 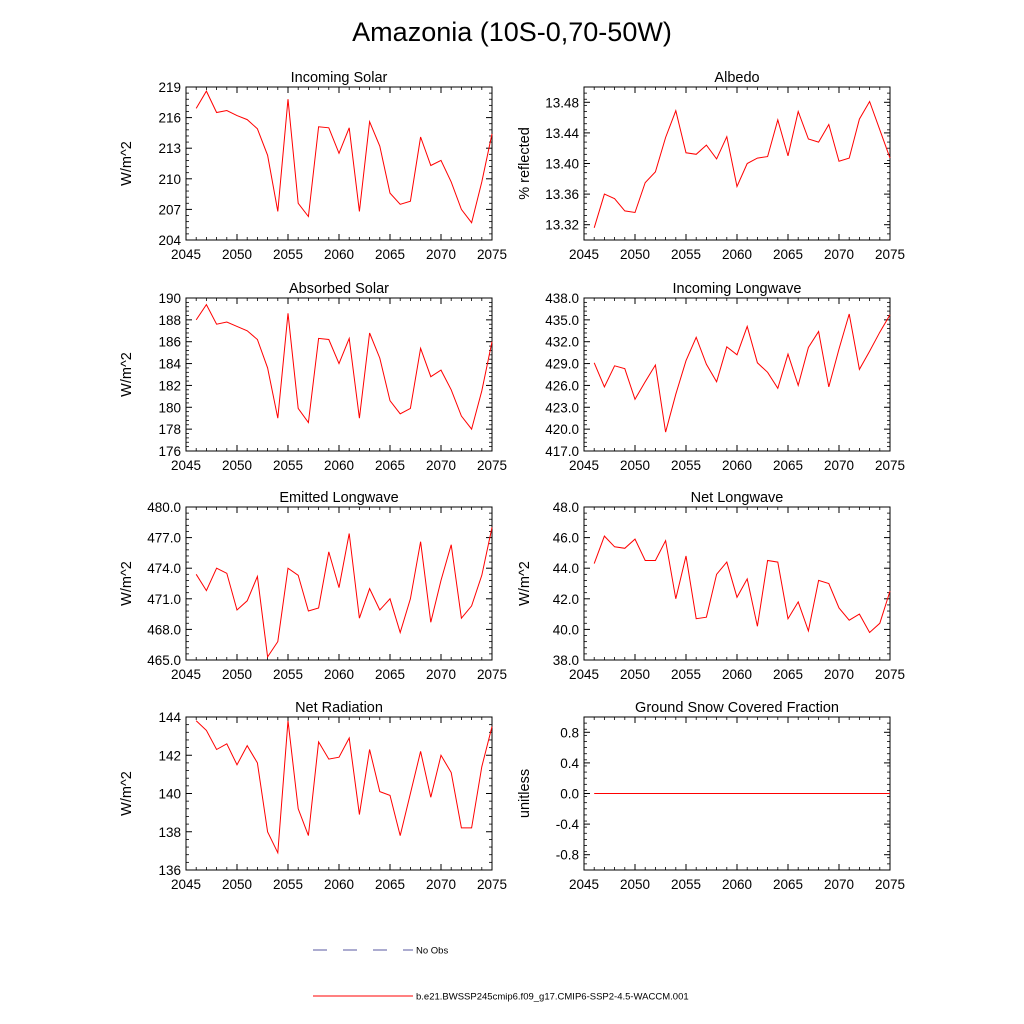 I want to click on y-tick-label: -0.4, so click(x=568, y=824).